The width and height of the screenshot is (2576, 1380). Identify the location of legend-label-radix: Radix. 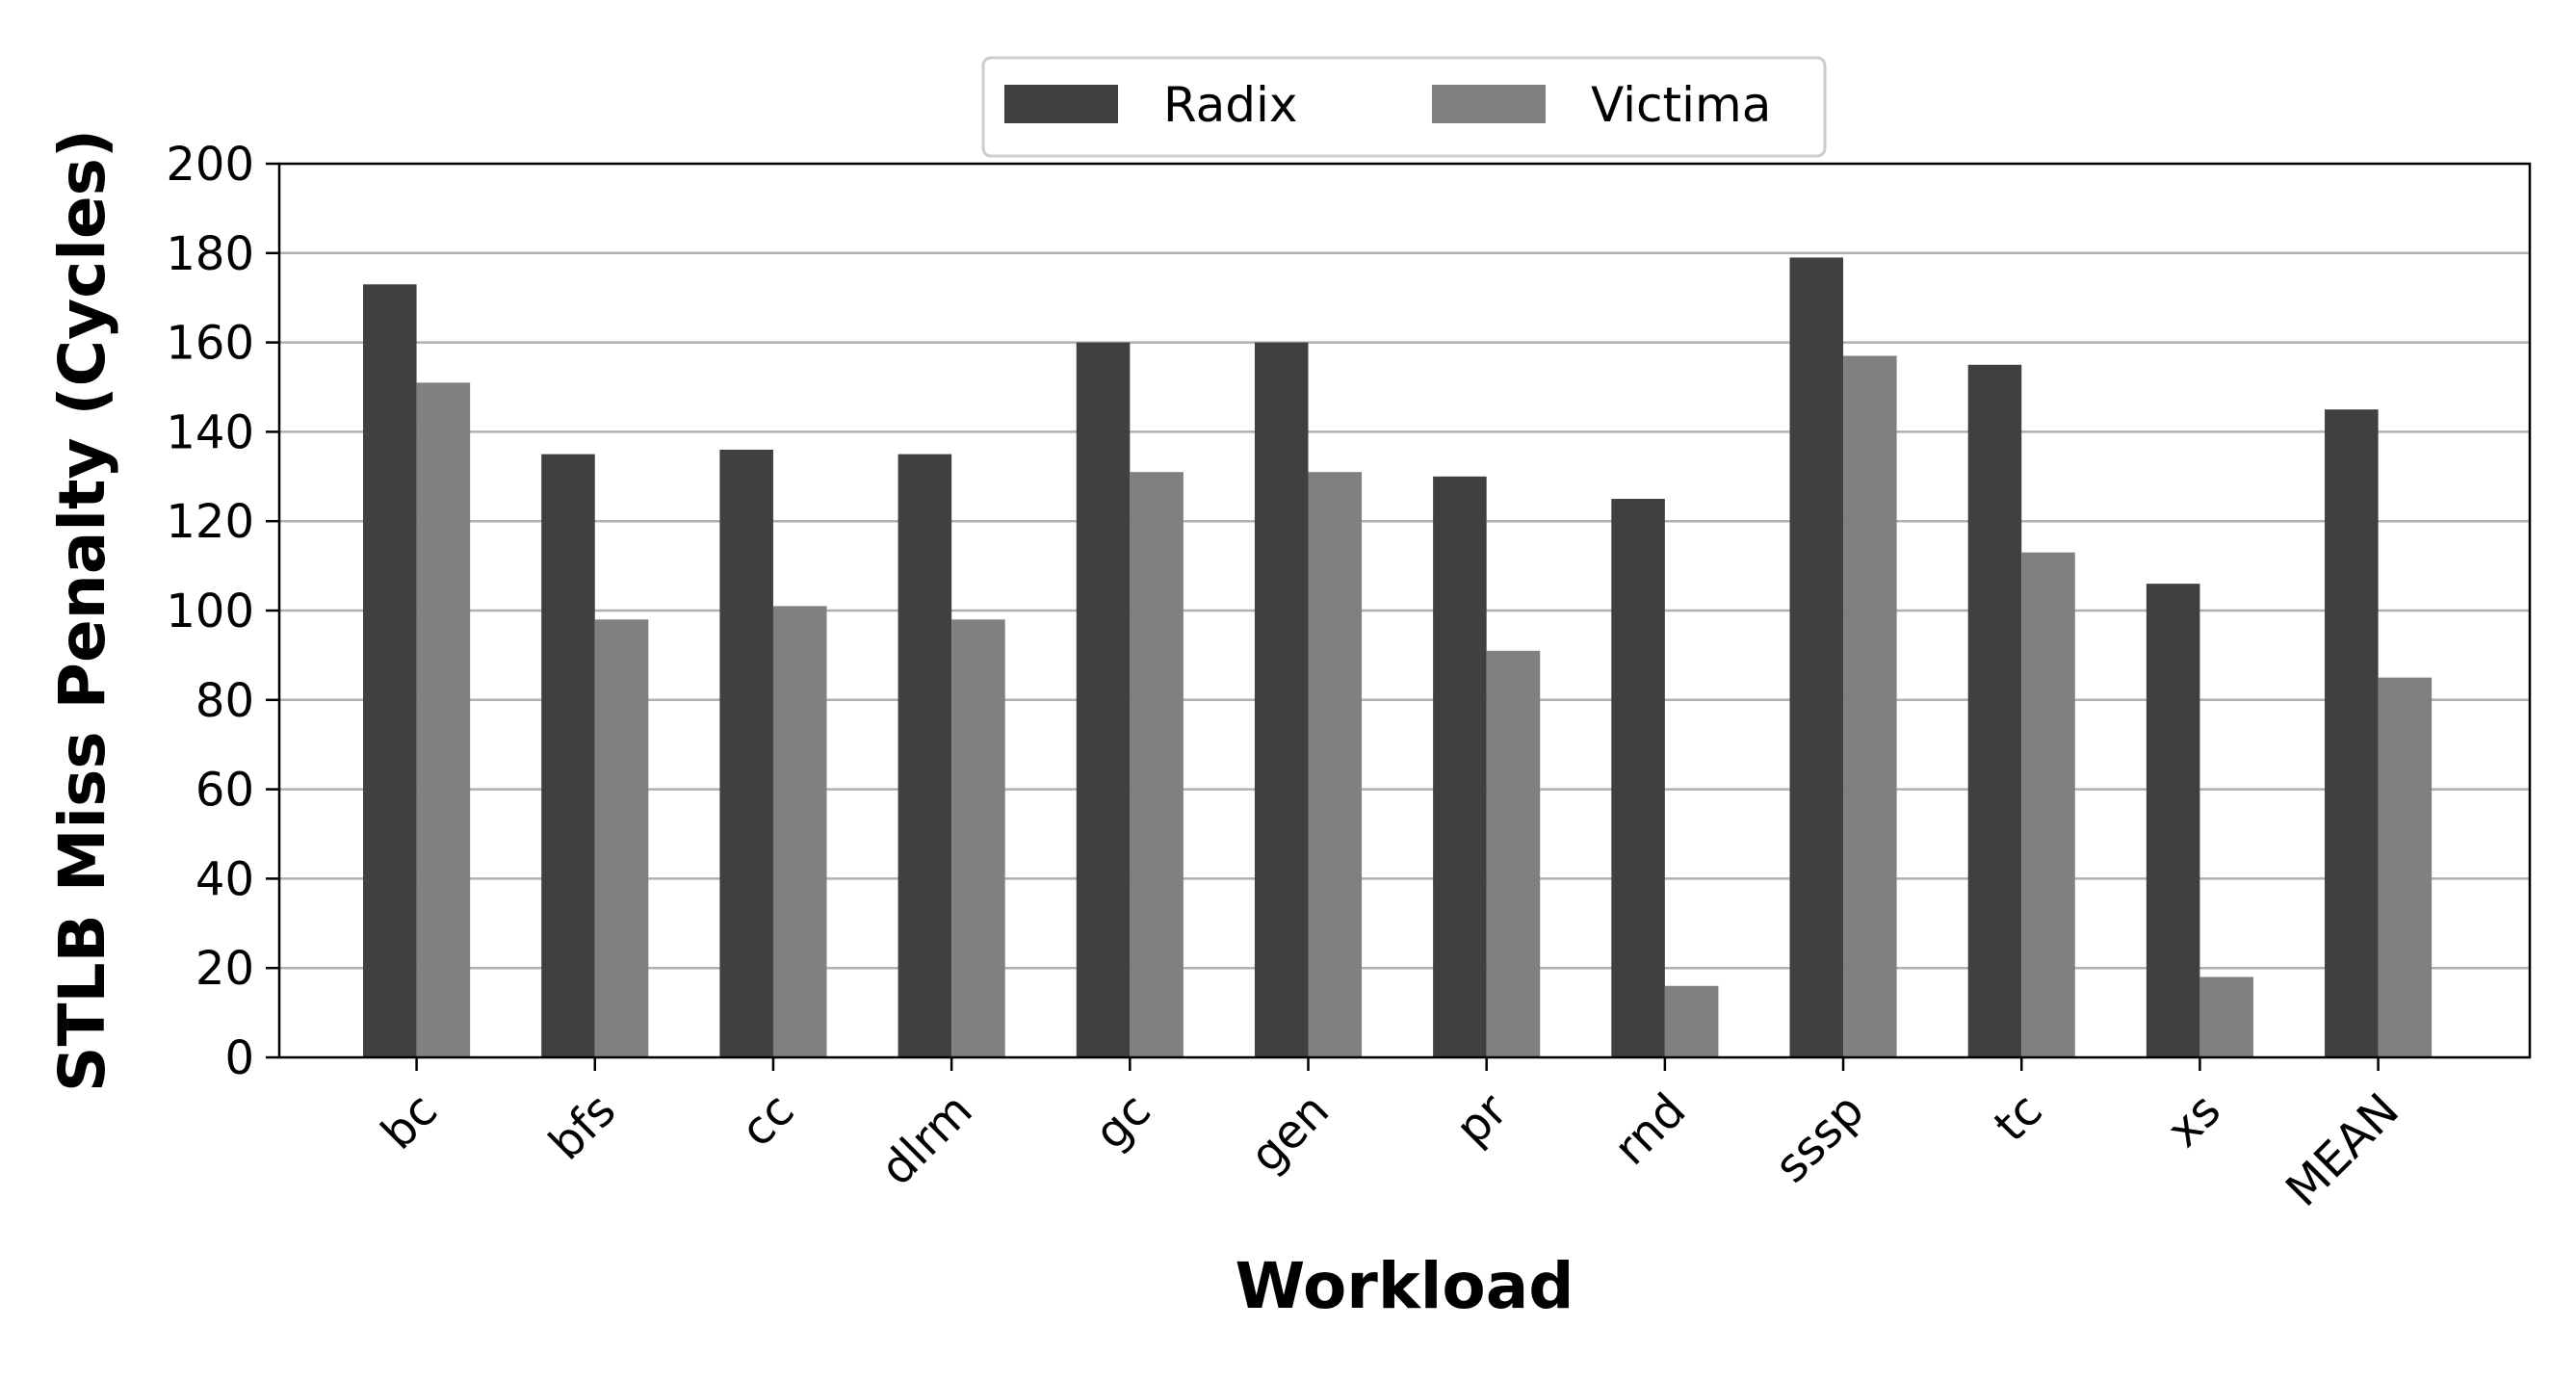
(1230, 105).